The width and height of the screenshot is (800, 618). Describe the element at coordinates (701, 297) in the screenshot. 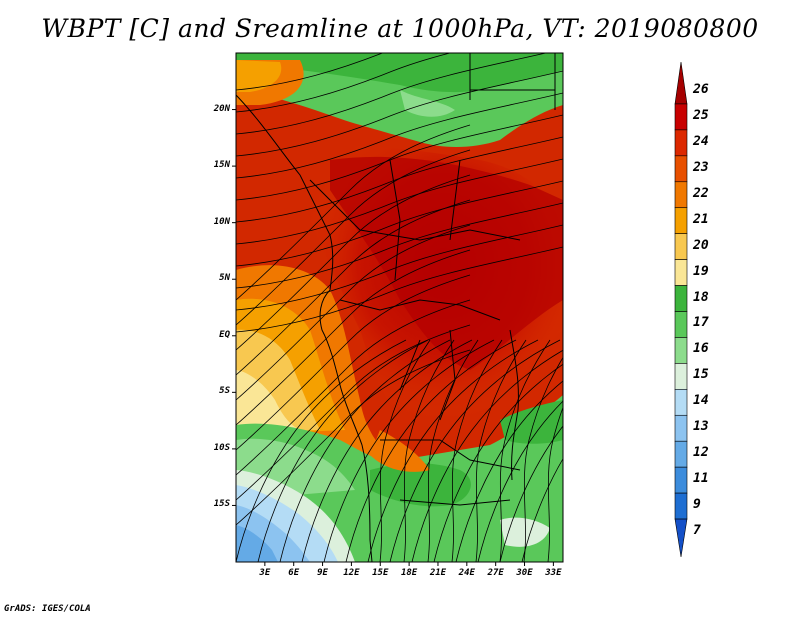

I see `colorbar-level-label: 18` at that location.